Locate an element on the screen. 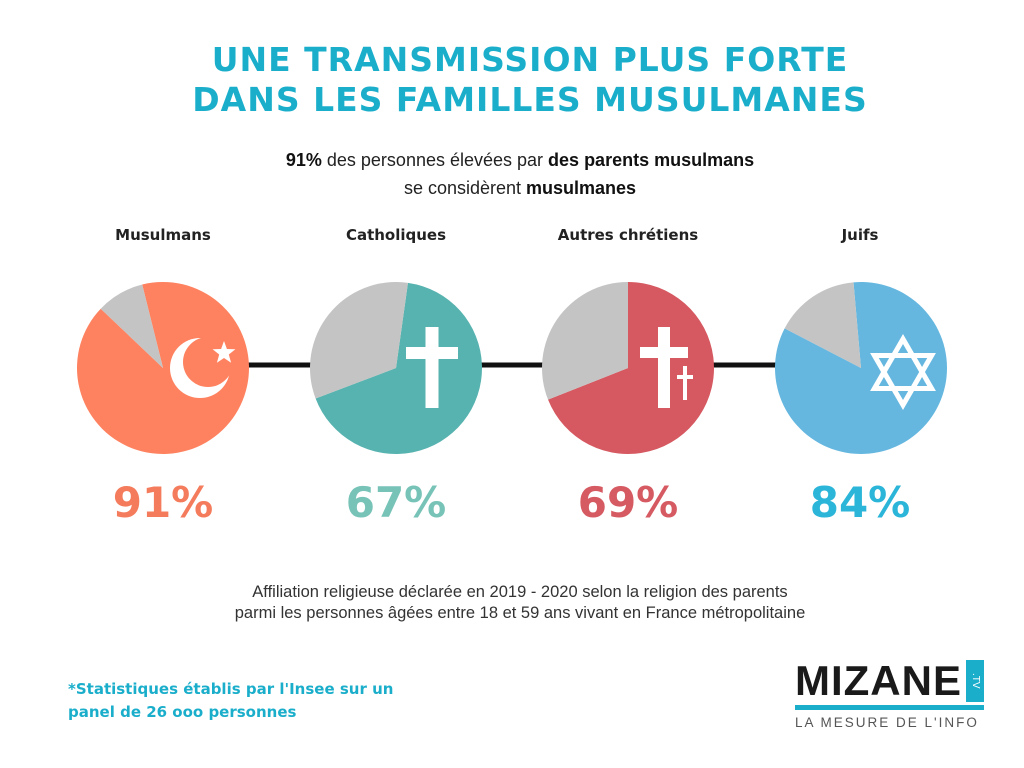 This screenshot has width=1024, height=768. pie-slice-autres-chrétiens is located at coordinates (631, 368).